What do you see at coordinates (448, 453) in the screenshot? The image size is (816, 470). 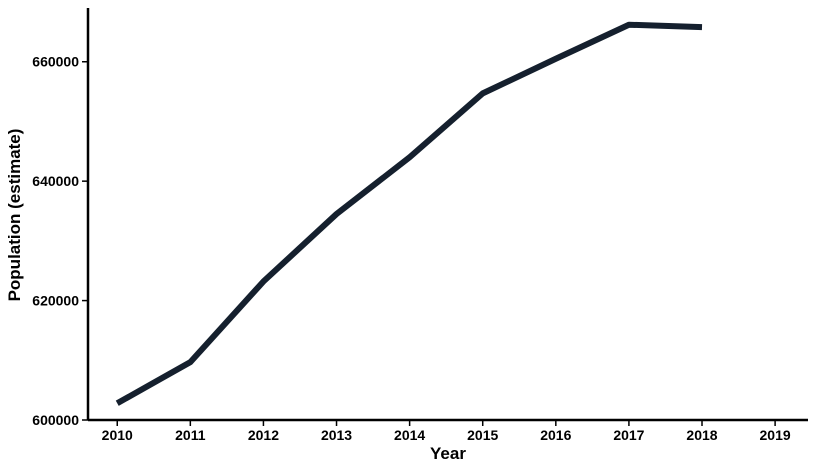 I see `x-axis-title: Year` at bounding box center [448, 453].